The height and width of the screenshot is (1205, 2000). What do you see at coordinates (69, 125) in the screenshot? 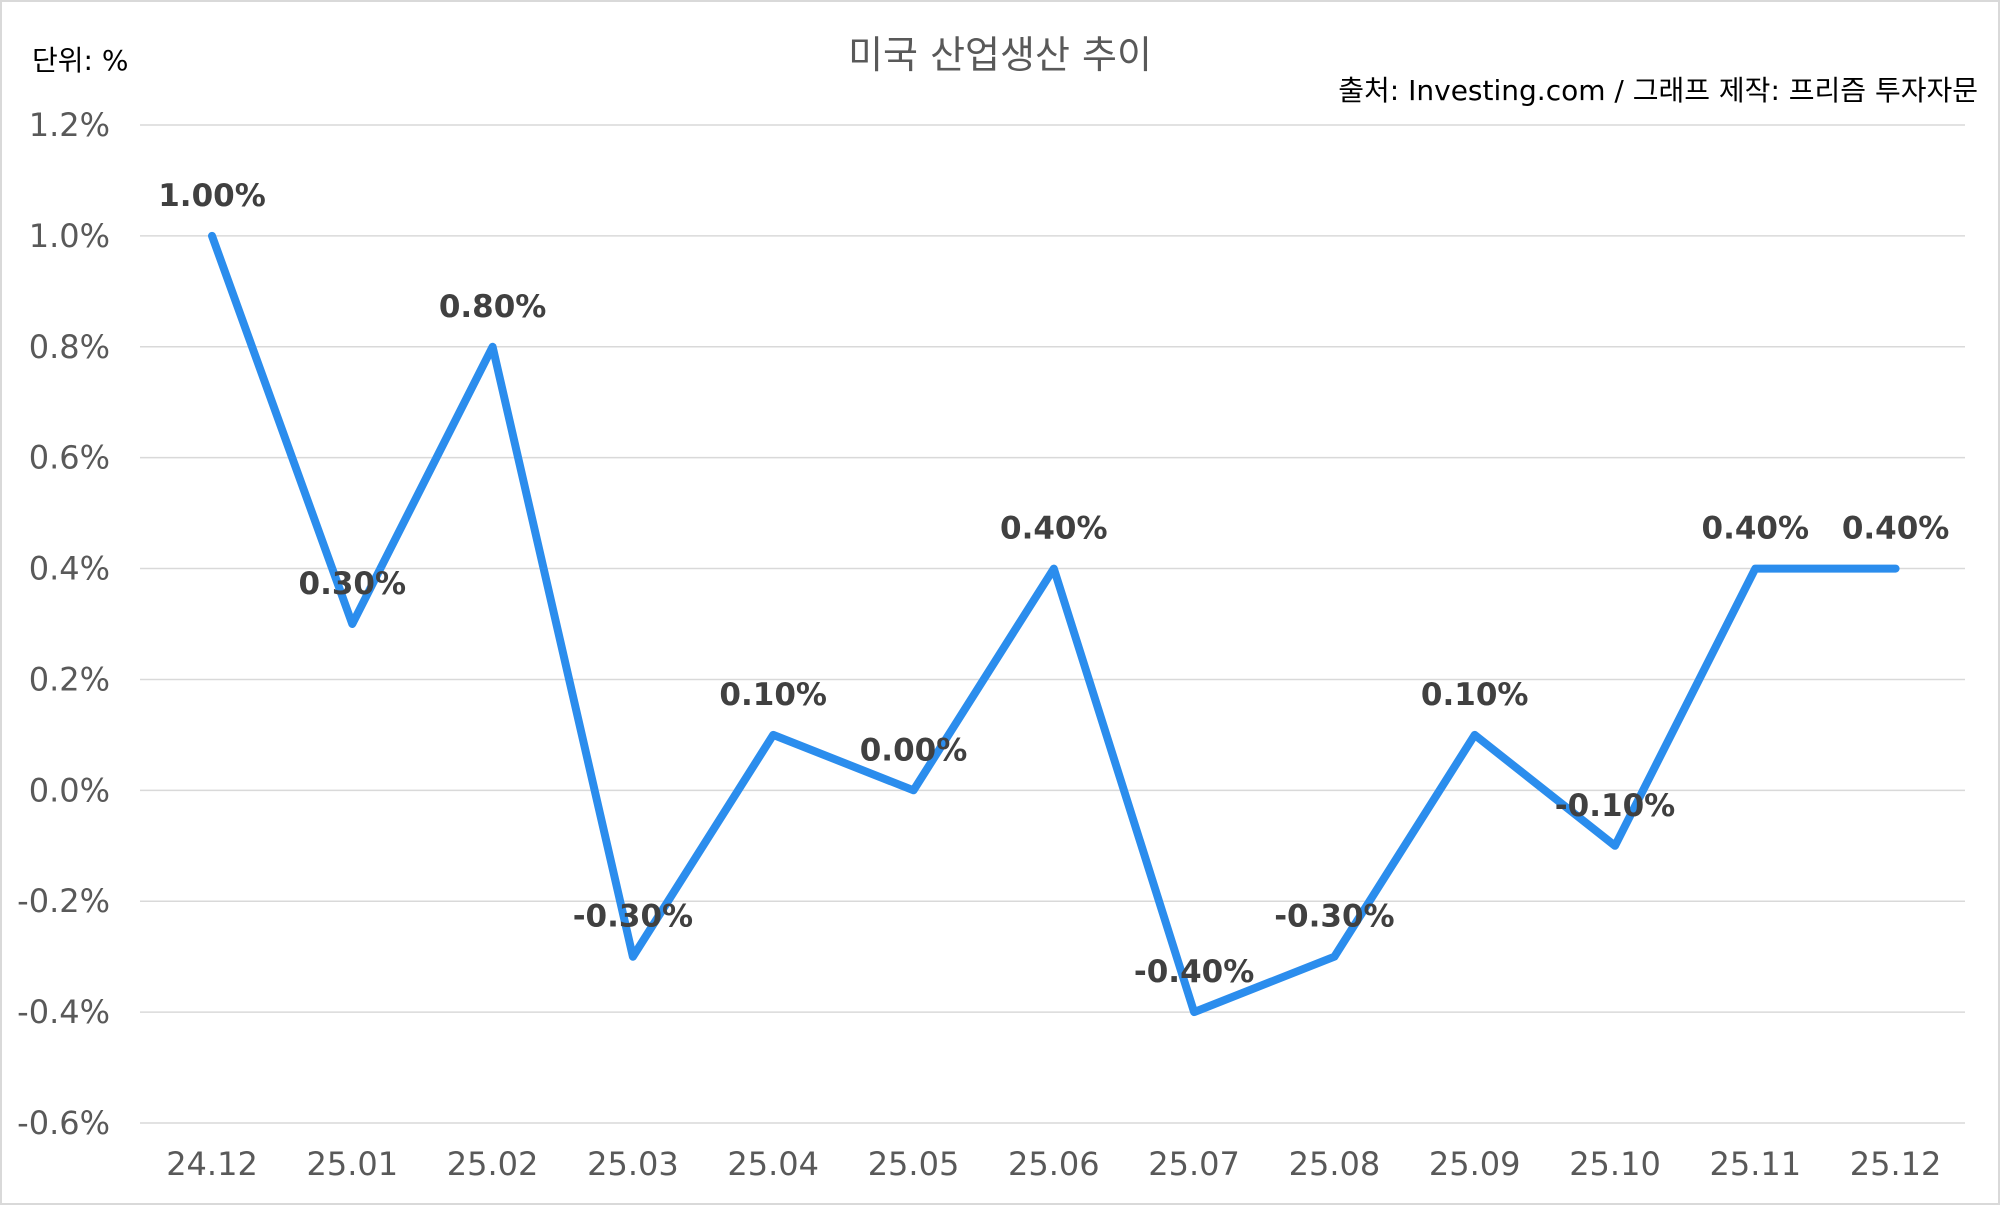
I see `y-tick-label: 1.2%` at bounding box center [69, 125].